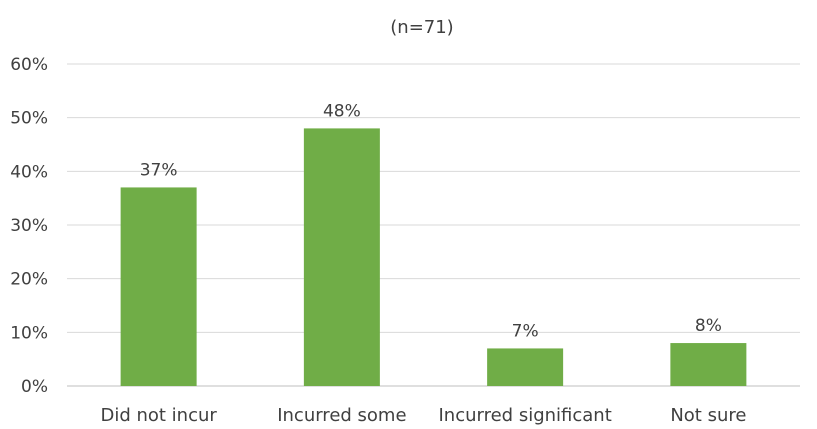  I want to click on x-tick-label: Did not incur, so click(158, 415).